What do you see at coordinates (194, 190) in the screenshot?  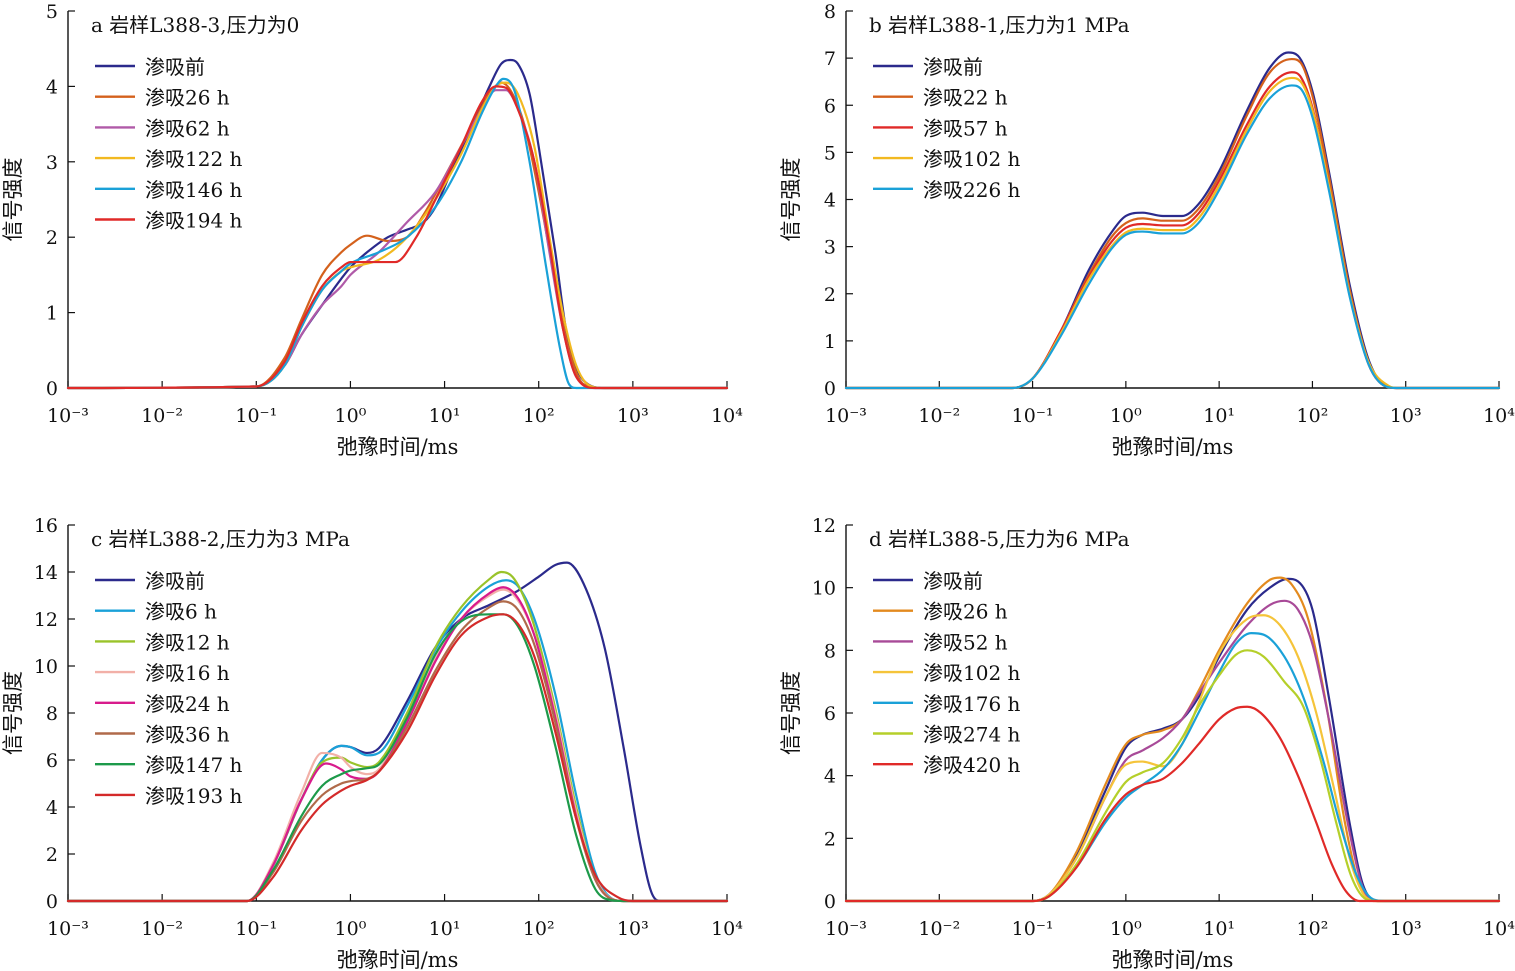 I see `legend-label: 渗吸146 h` at bounding box center [194, 190].